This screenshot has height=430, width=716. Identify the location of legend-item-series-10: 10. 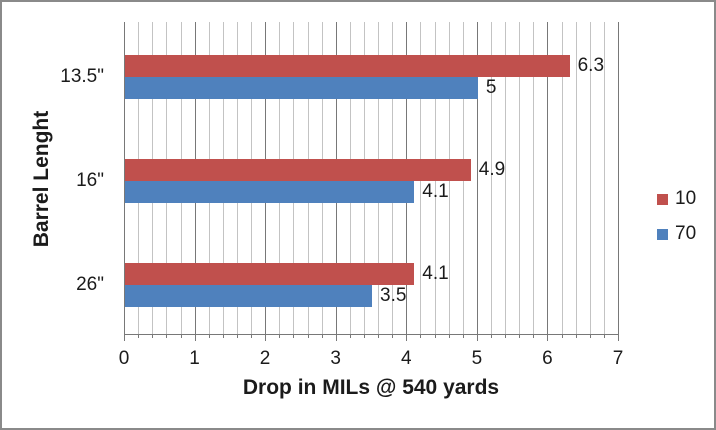
(677, 198).